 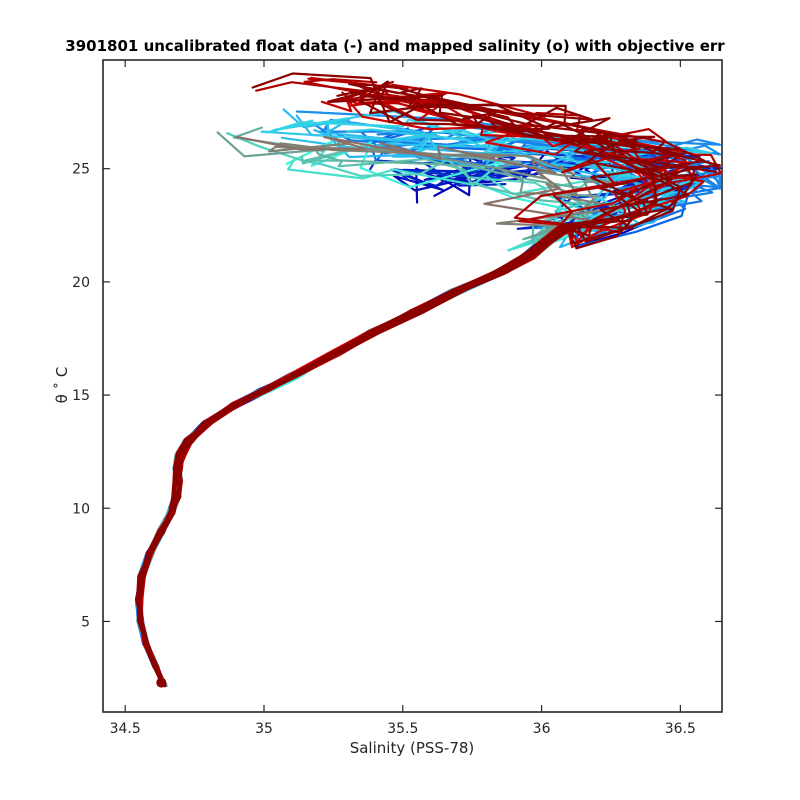 What do you see at coordinates (542, 729) in the screenshot?
I see `x-tick-label: 36` at bounding box center [542, 729].